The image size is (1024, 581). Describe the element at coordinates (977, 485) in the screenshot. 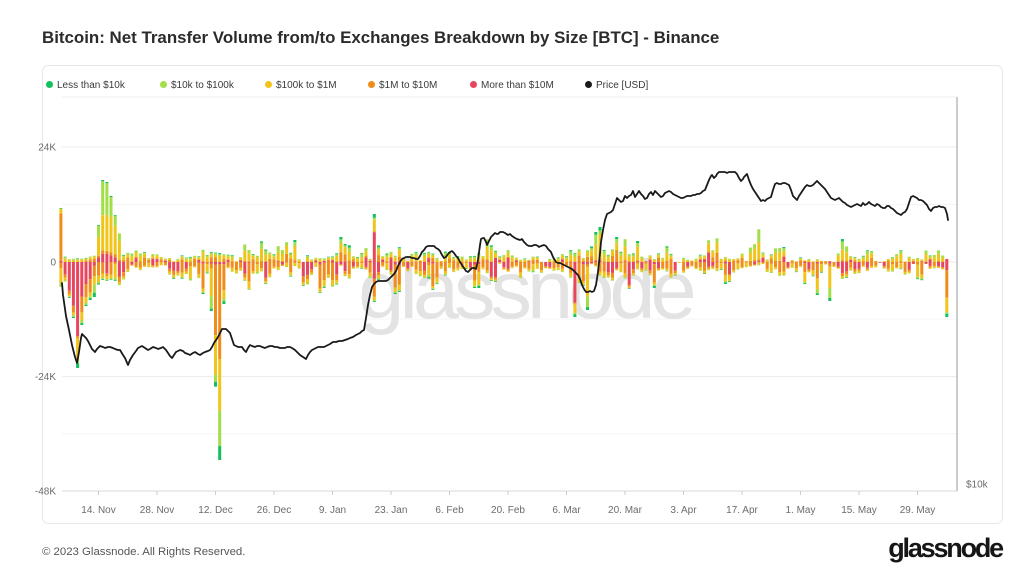

I see `svg-text: $10k` at that location.